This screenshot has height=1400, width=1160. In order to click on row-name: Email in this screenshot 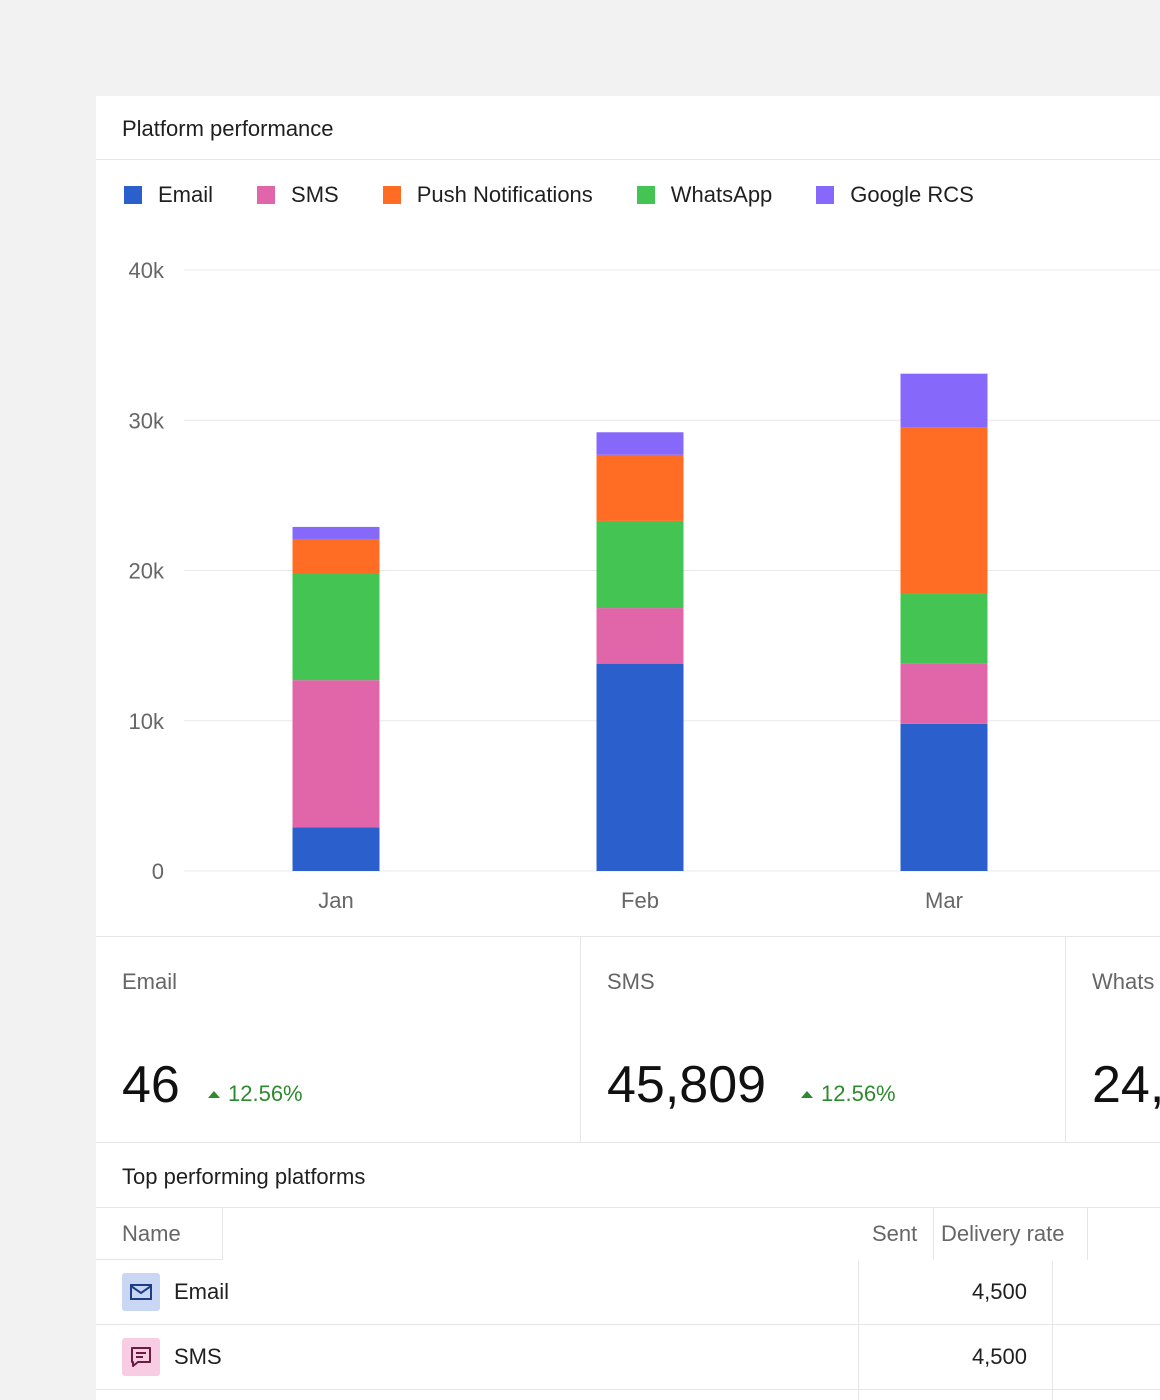, I will do `click(202, 1291)`.